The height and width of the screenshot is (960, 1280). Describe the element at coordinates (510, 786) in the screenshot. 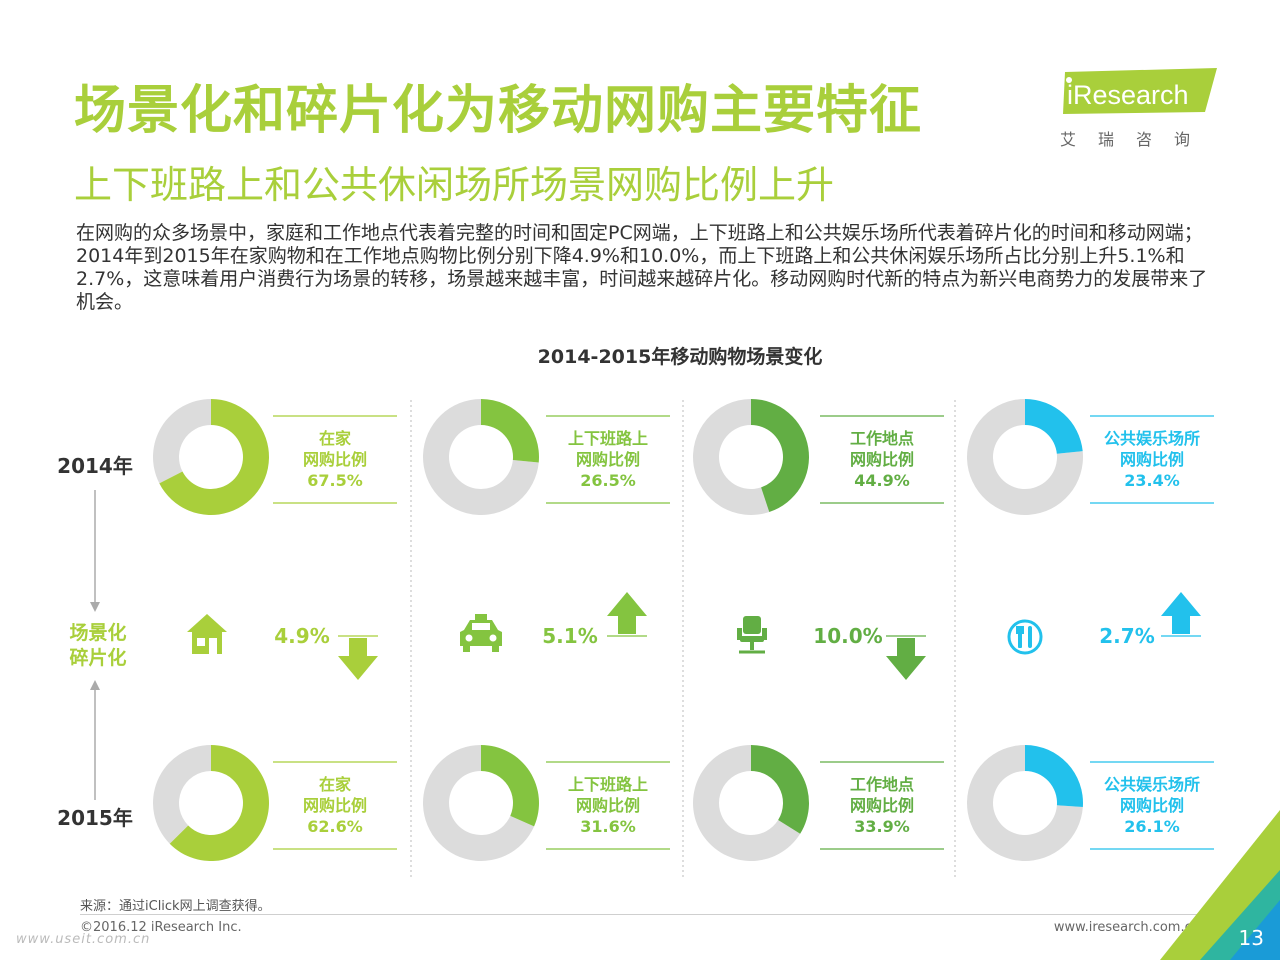

I see `donut-slice-上下班路上-1` at that location.